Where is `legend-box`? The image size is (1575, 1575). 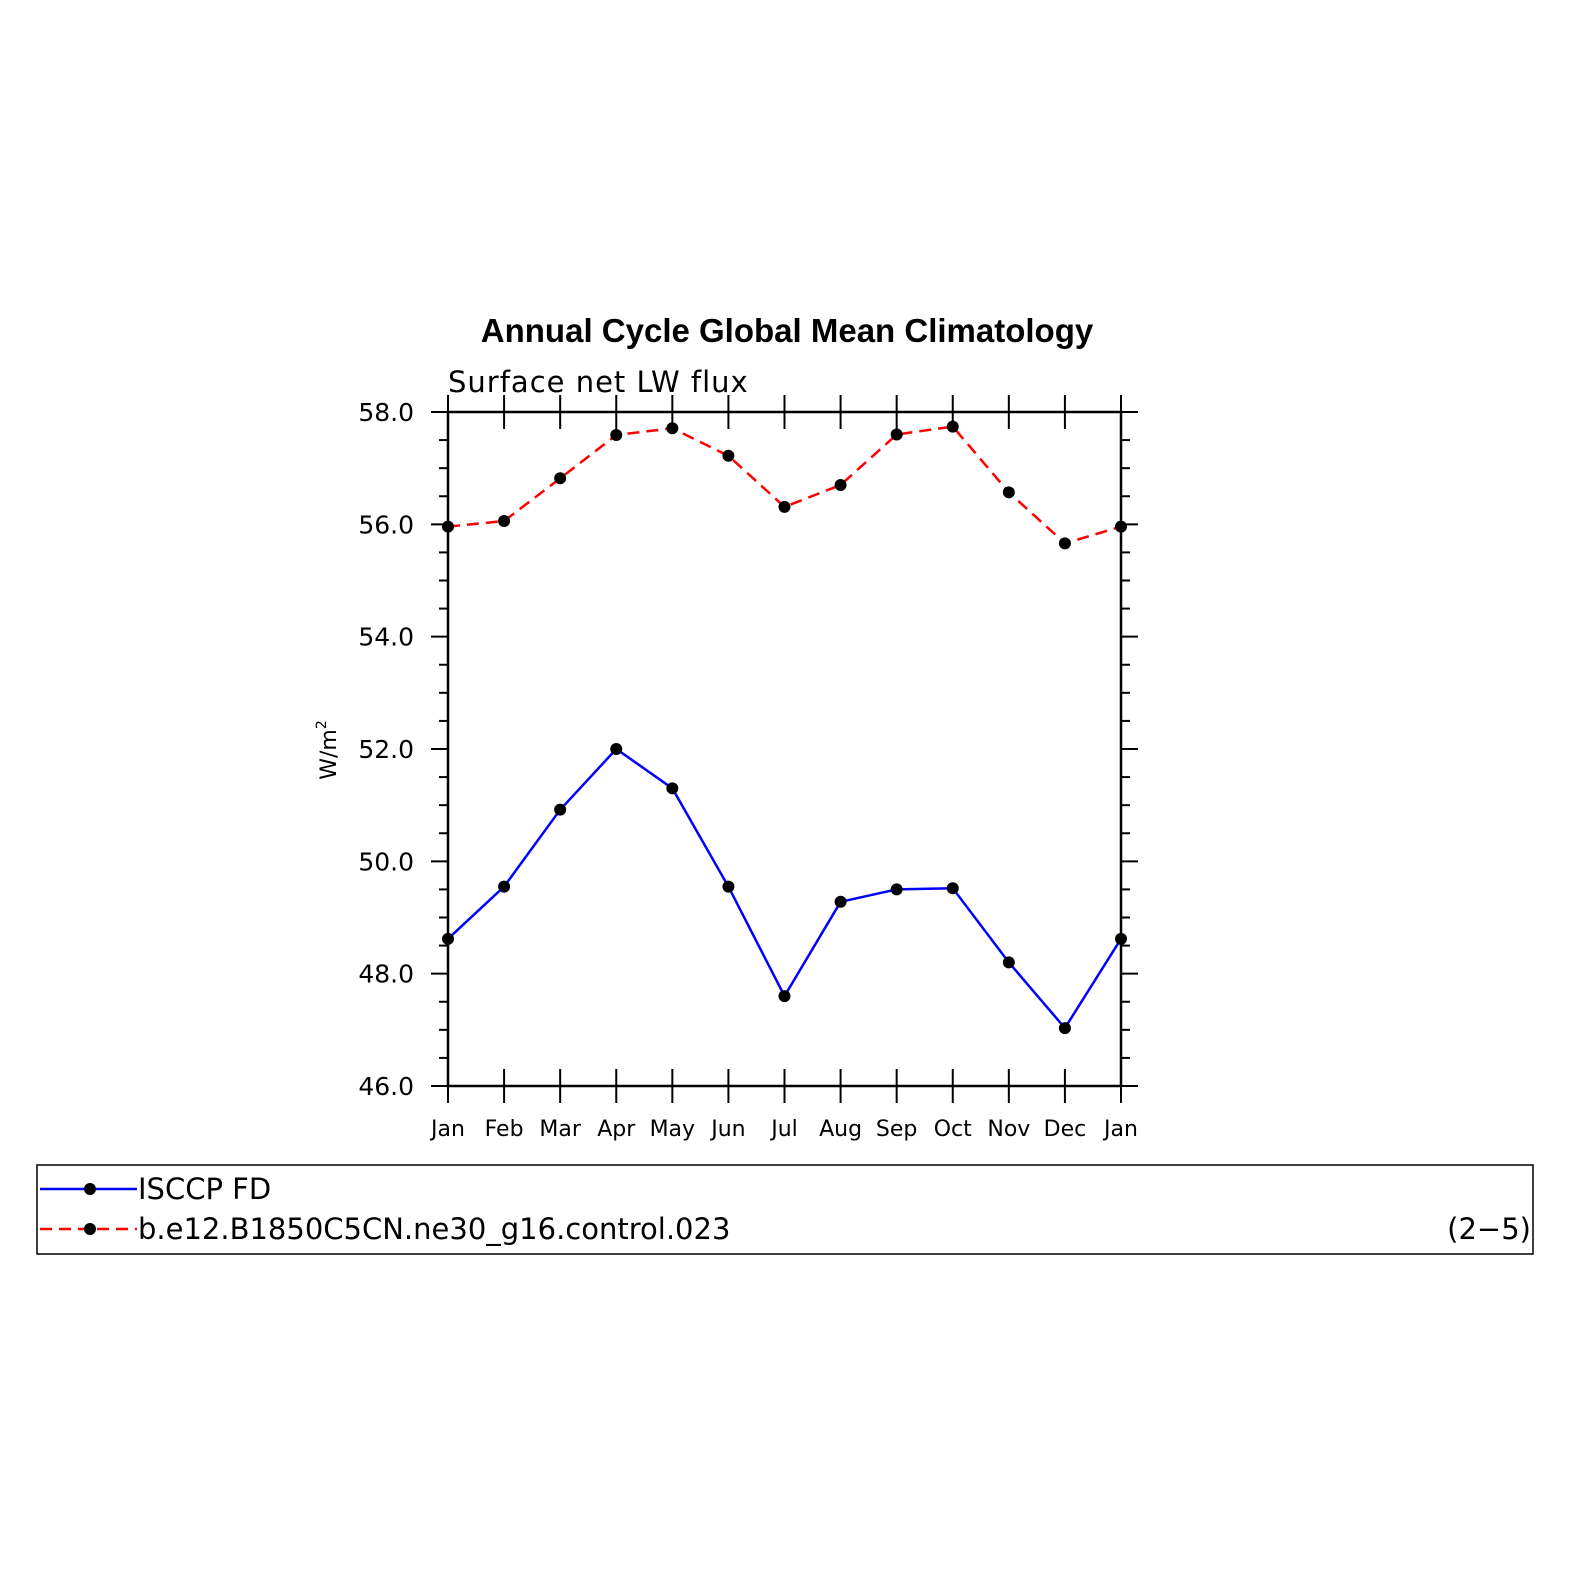 legend-box is located at coordinates (785, 1209).